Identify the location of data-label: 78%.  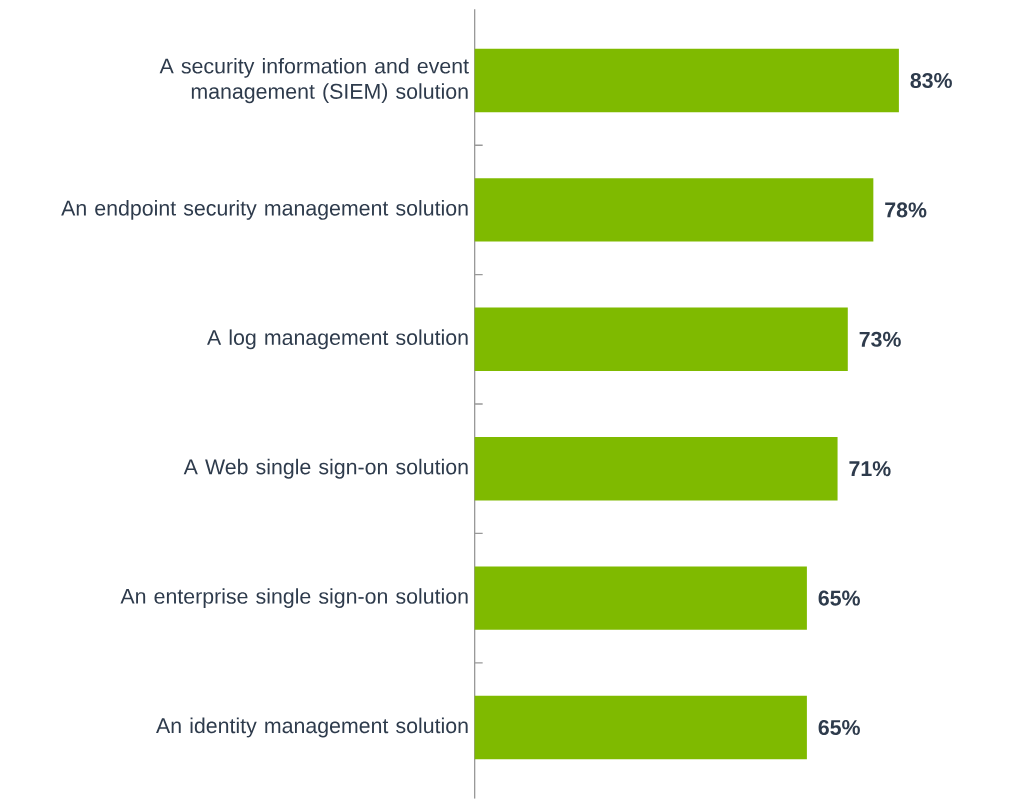
(906, 210).